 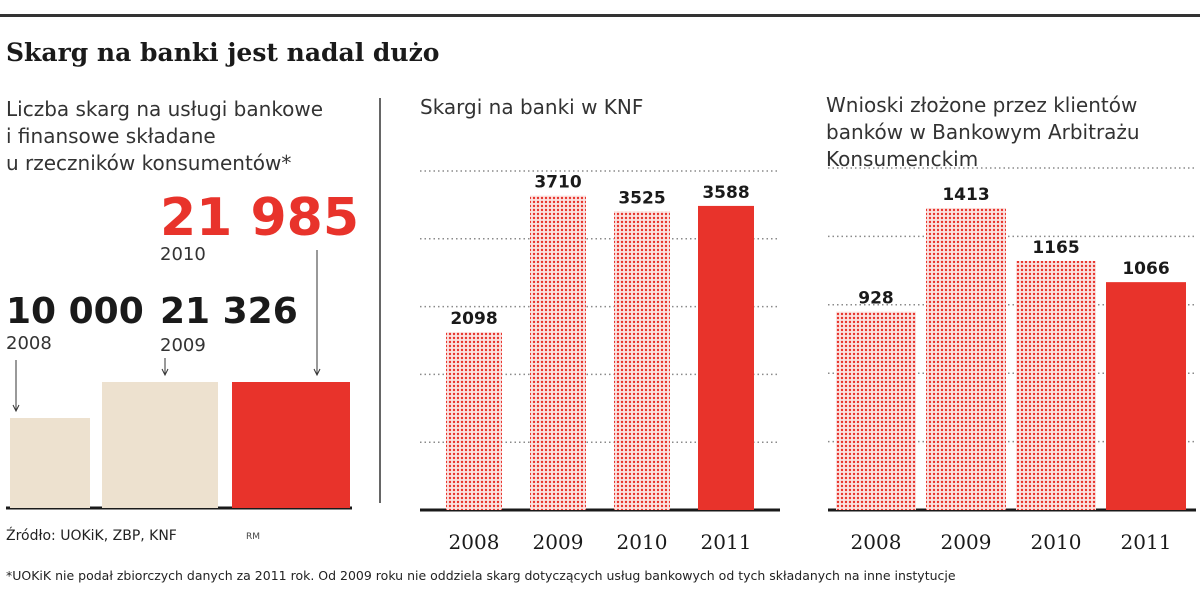 I want to click on left-bar-2009, so click(x=160, y=445).